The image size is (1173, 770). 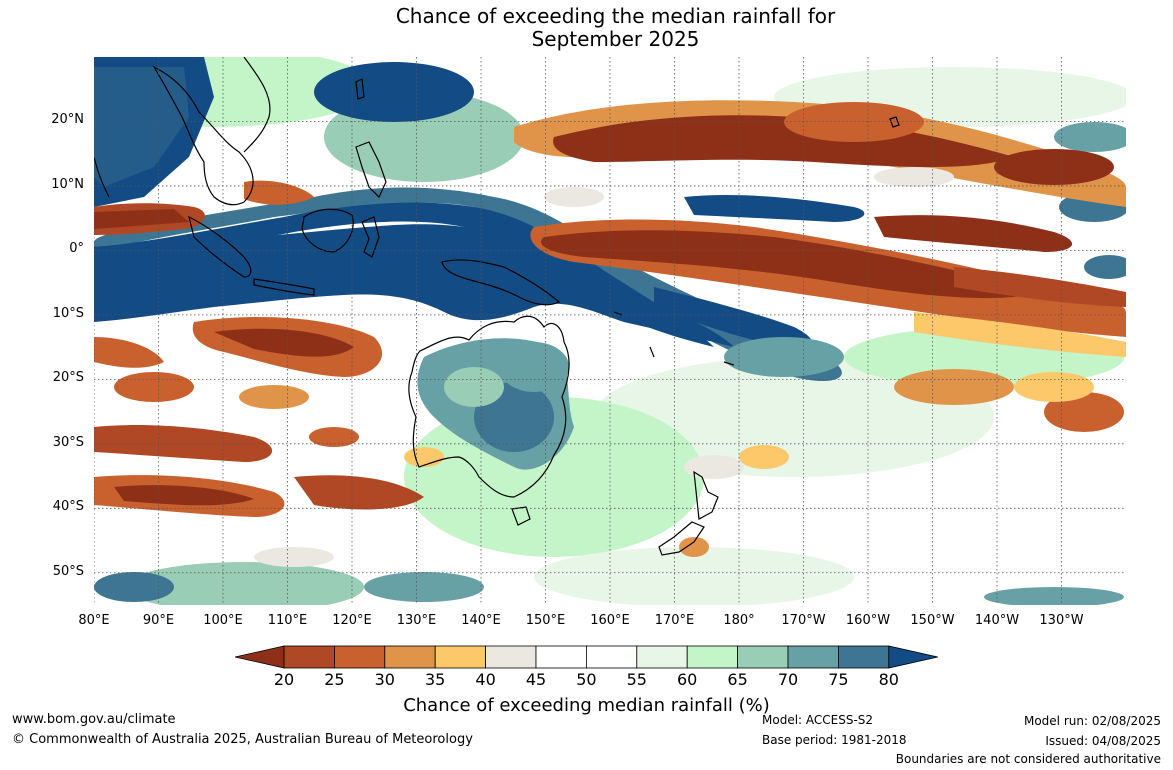 I want to click on title-line-2: September 2025, so click(x=615, y=39).